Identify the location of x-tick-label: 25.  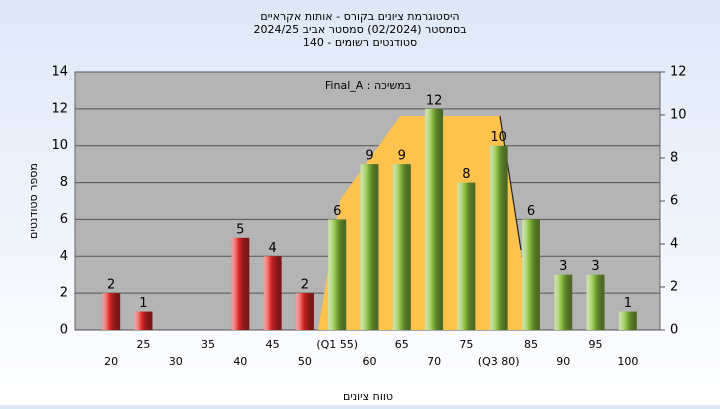
(143, 344).